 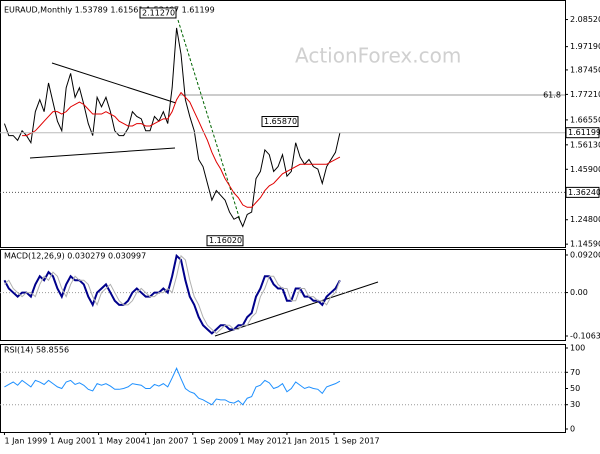 I want to click on x-tick-label: 1 Jan 2007, so click(x=167, y=441).